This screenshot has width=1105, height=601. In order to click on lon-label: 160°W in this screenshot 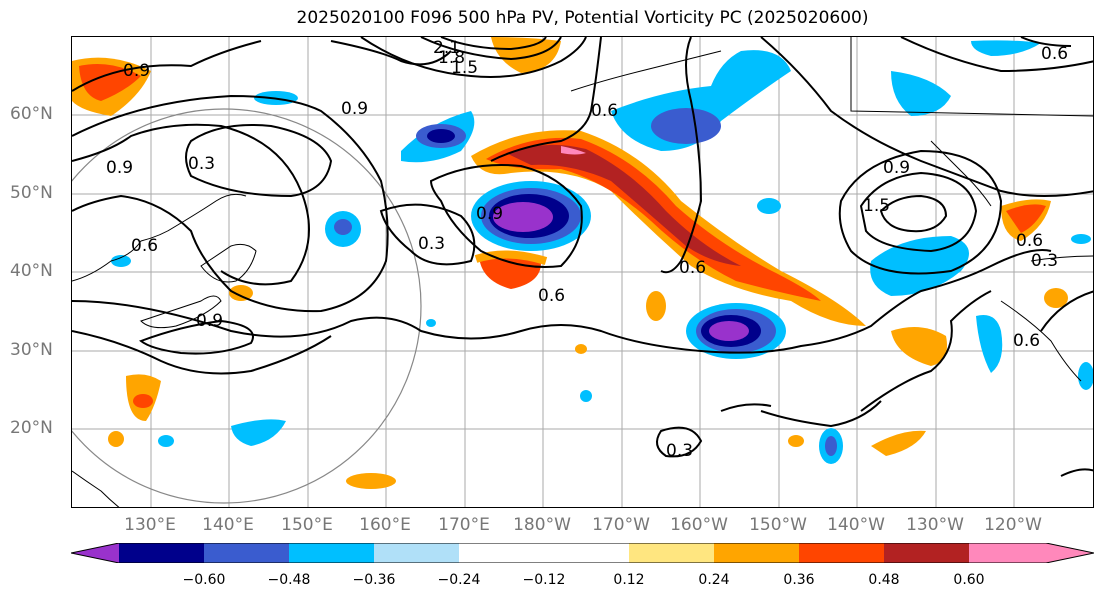, I will do `click(699, 525)`.